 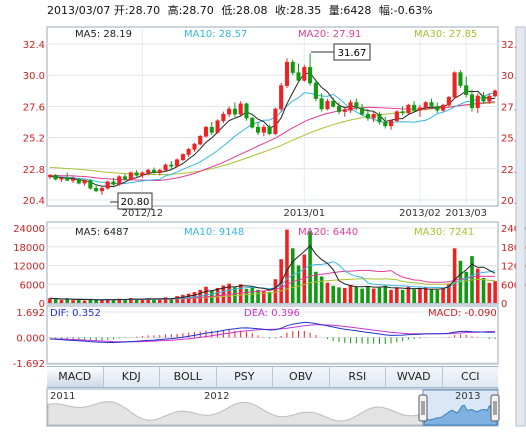 I want to click on annotation-low: 20.80, so click(x=131, y=201).